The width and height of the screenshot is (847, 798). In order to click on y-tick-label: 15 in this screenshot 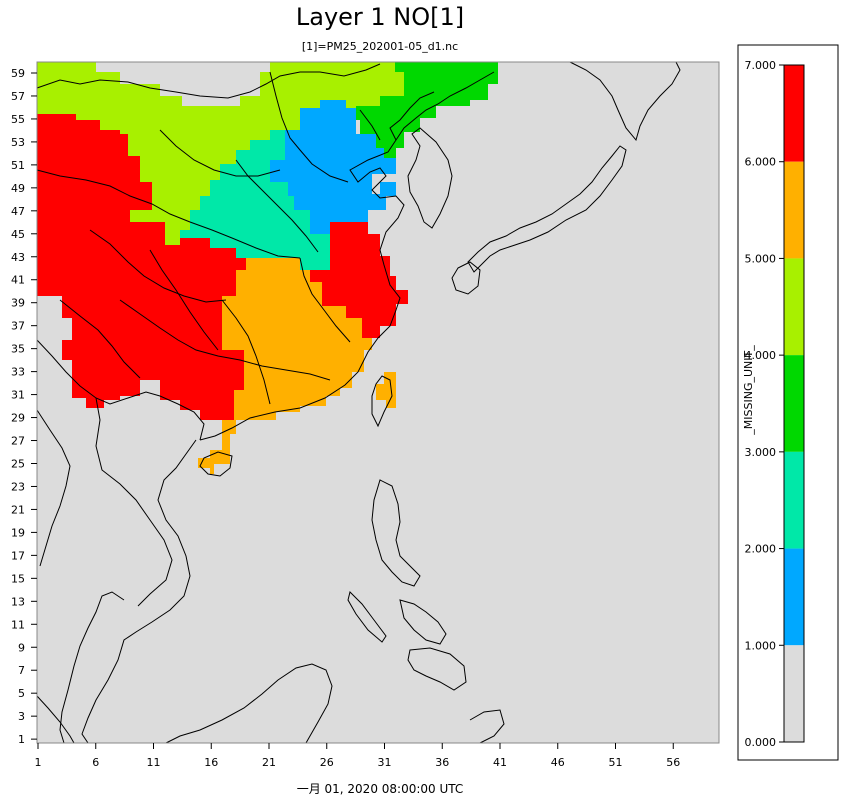, I will do `click(18, 578)`.